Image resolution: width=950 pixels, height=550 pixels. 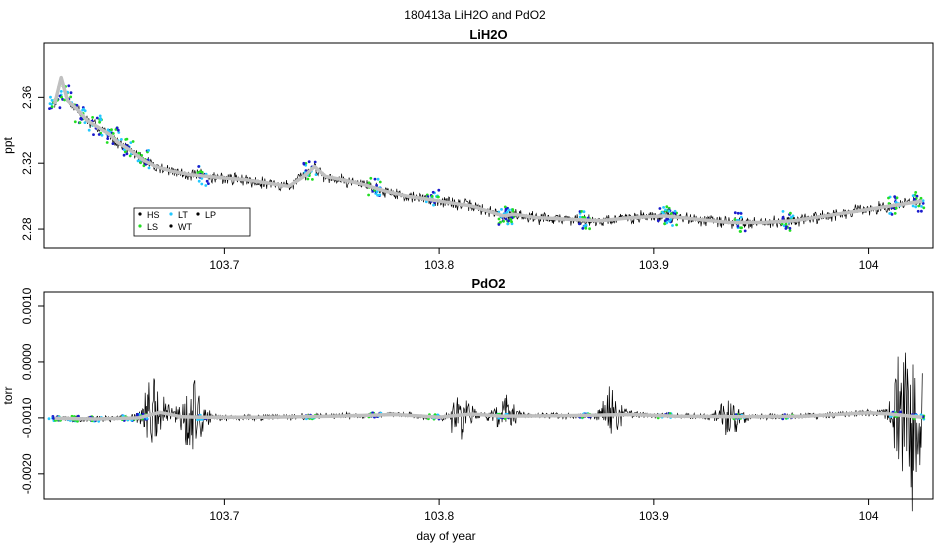 I want to click on figure-title: 180413a LiH2O and PdO2, so click(x=475, y=15).